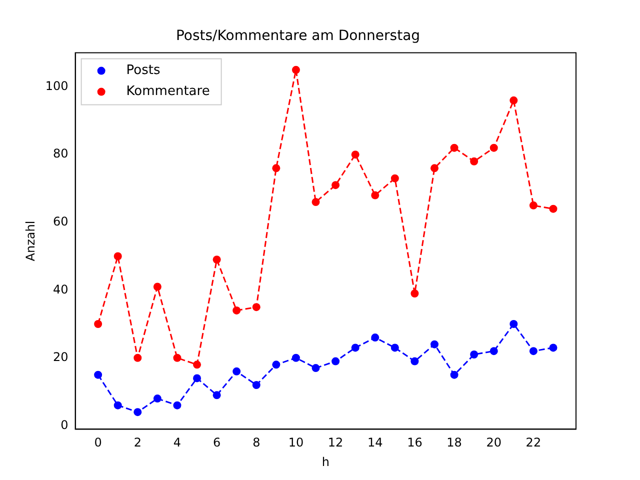  Describe the element at coordinates (177, 443) in the screenshot. I see `x-tick-label: 4` at that location.